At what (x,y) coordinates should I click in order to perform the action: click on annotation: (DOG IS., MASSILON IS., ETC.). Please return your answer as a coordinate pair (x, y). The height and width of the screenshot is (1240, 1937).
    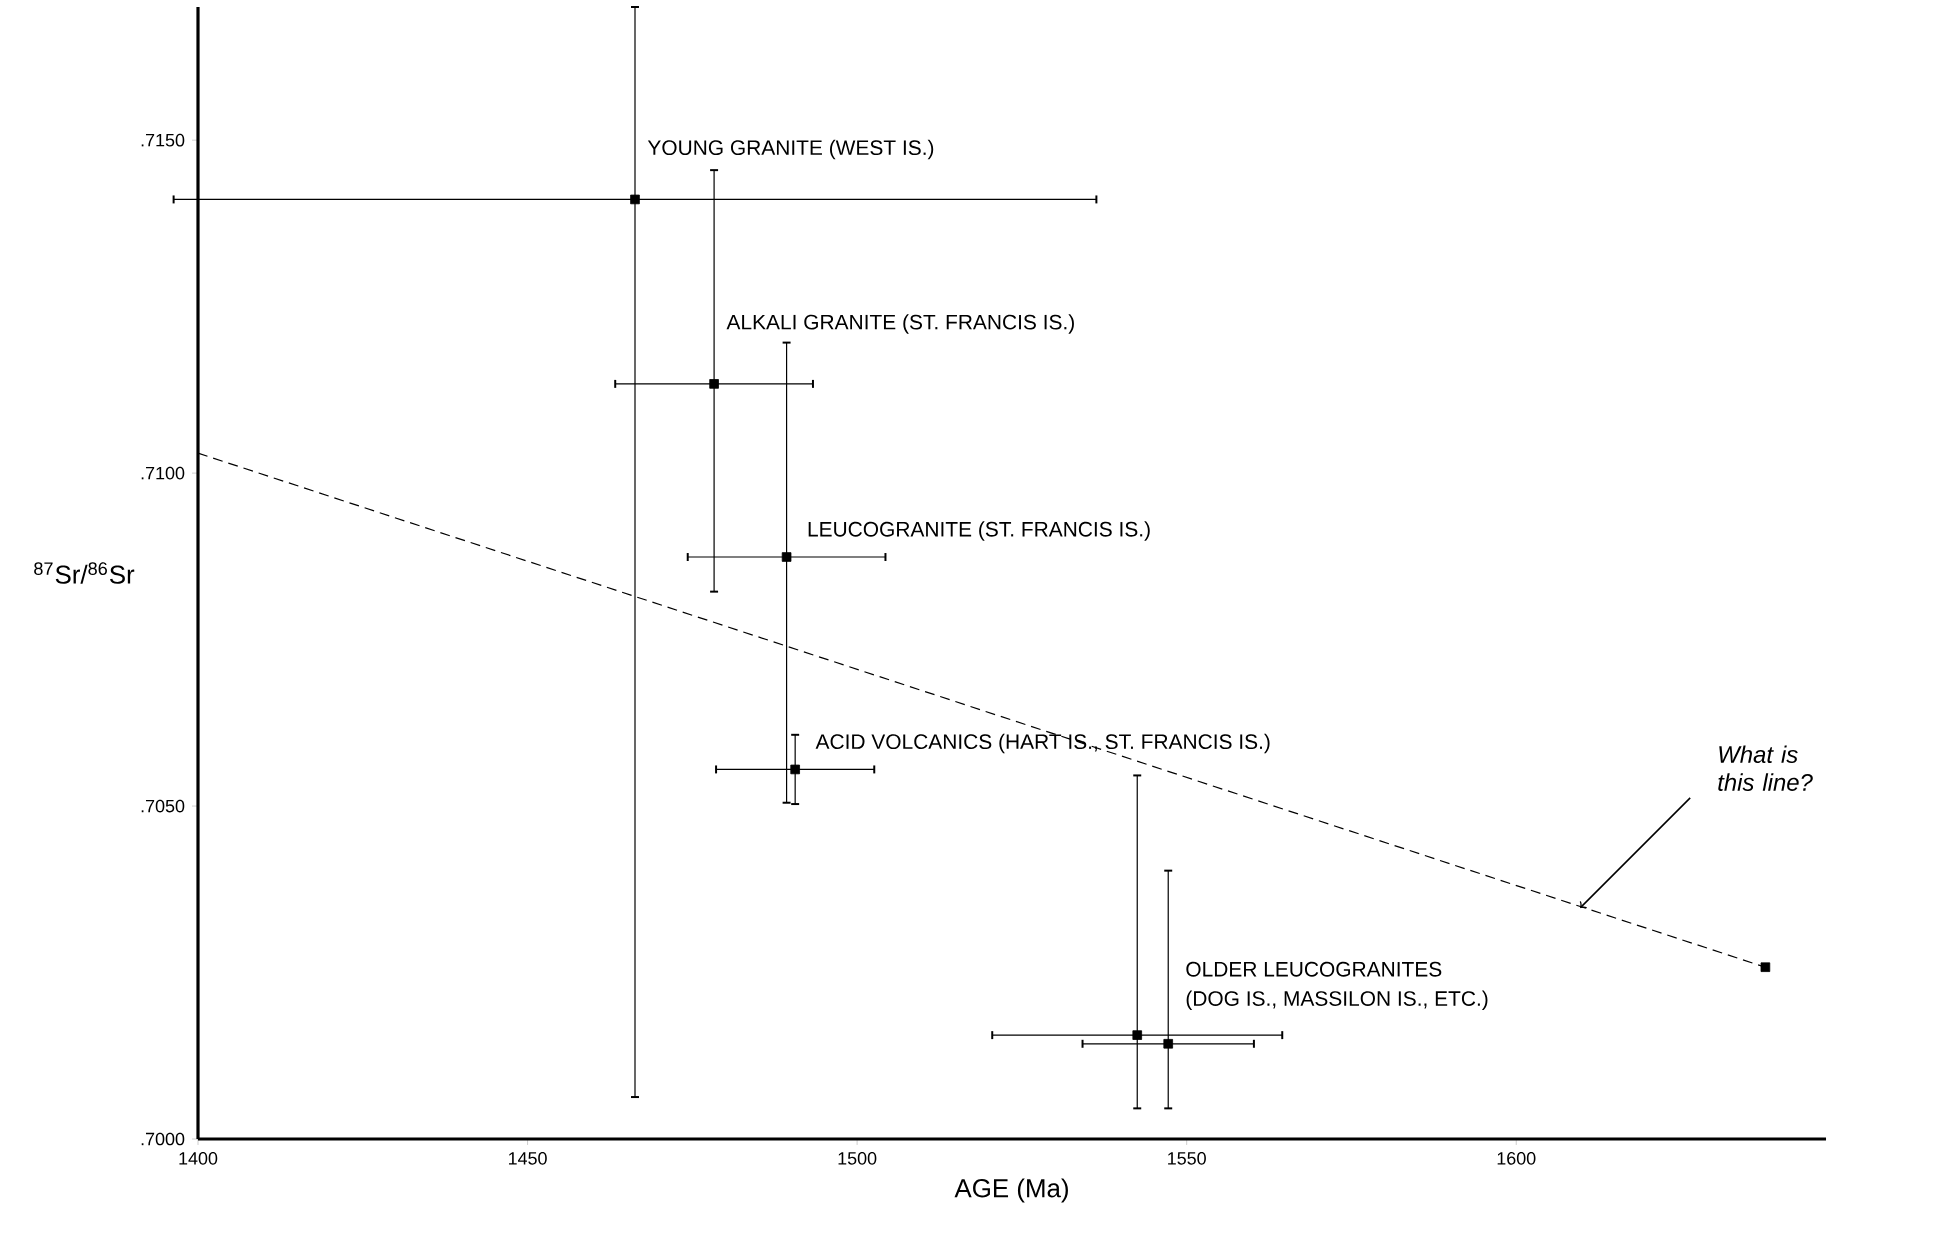
    Looking at the image, I should click on (1337, 1000).